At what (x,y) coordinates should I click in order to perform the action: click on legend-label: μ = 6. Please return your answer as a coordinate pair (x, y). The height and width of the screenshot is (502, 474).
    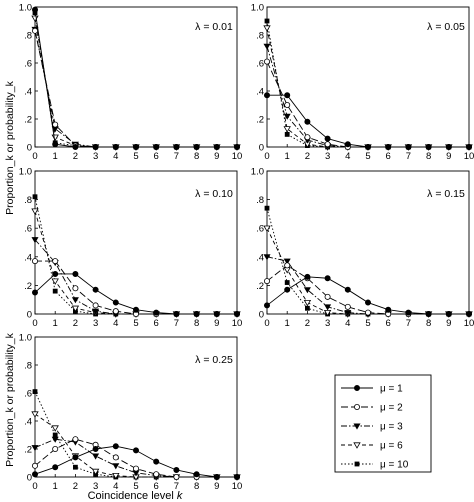
    Looking at the image, I should click on (391, 446).